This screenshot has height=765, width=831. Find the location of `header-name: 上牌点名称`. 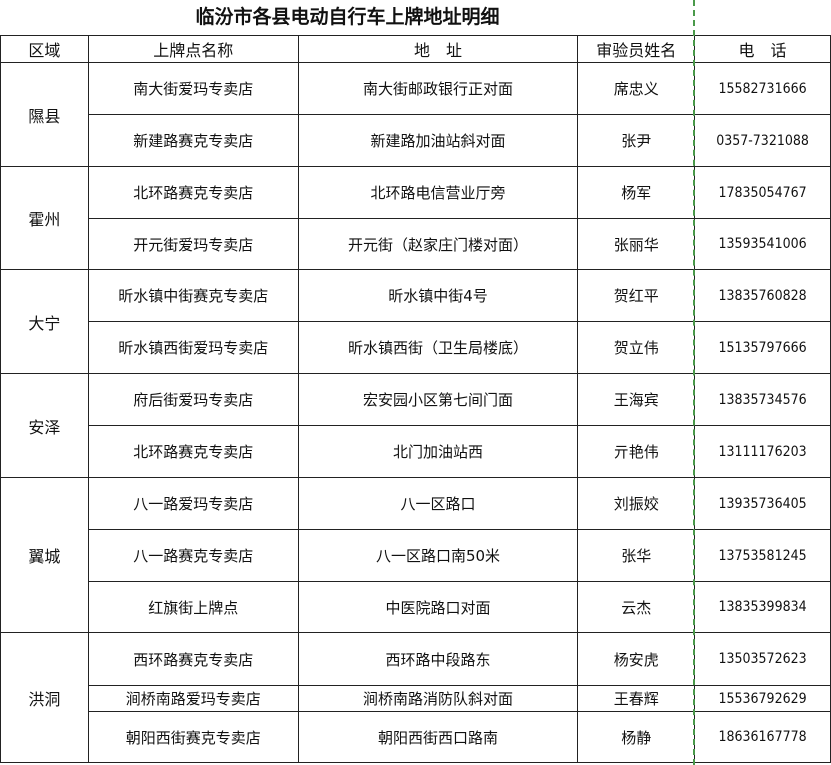

header-name: 上牌点名称 is located at coordinates (193, 49).